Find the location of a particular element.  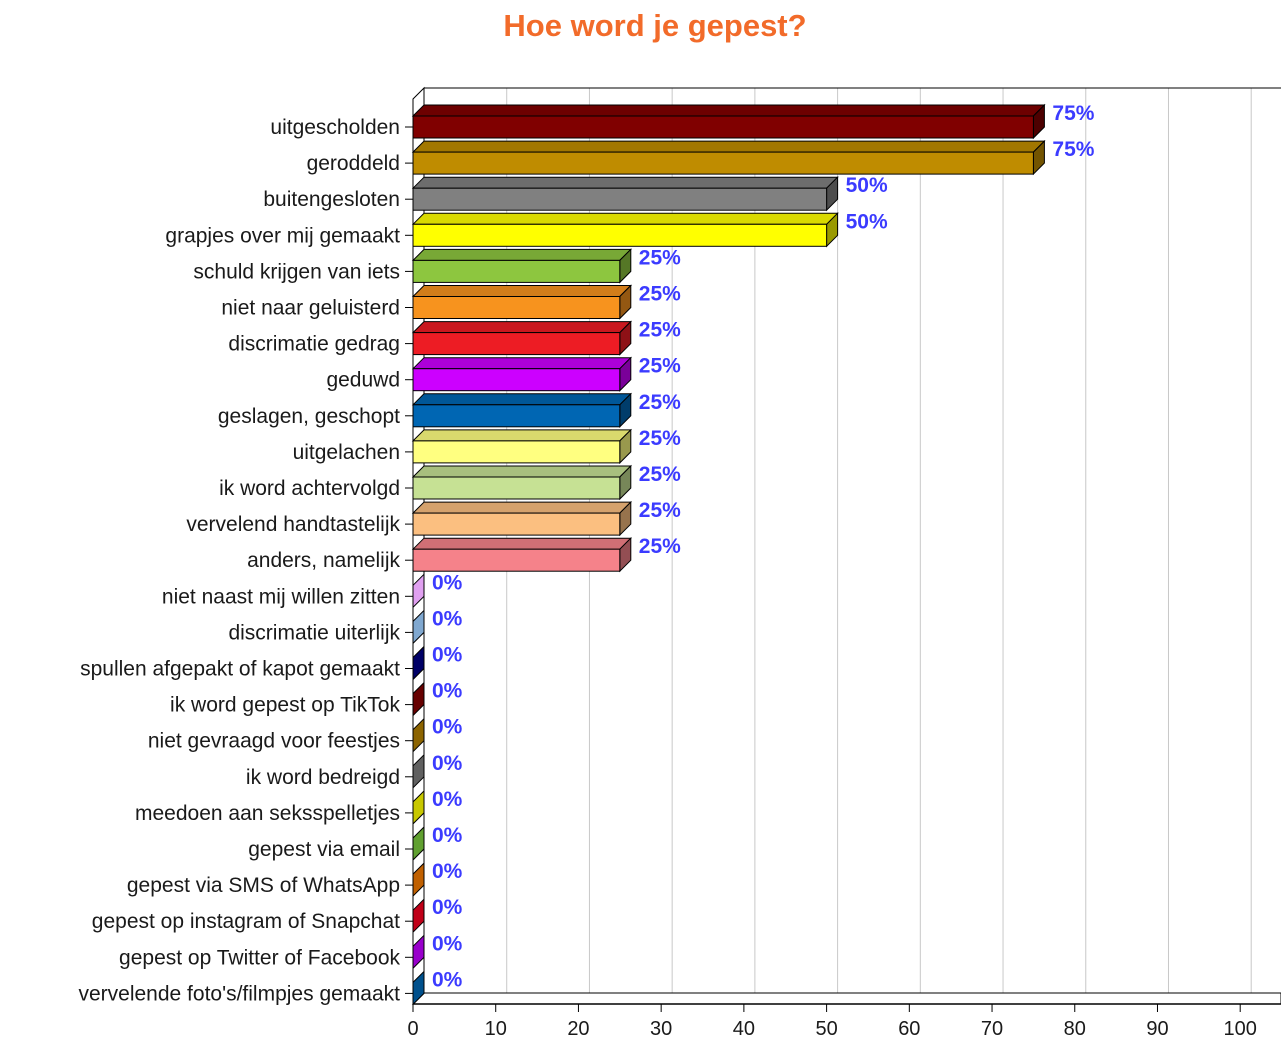

category-label: vervelende foto's/filmpjes gemaakt is located at coordinates (239, 993).